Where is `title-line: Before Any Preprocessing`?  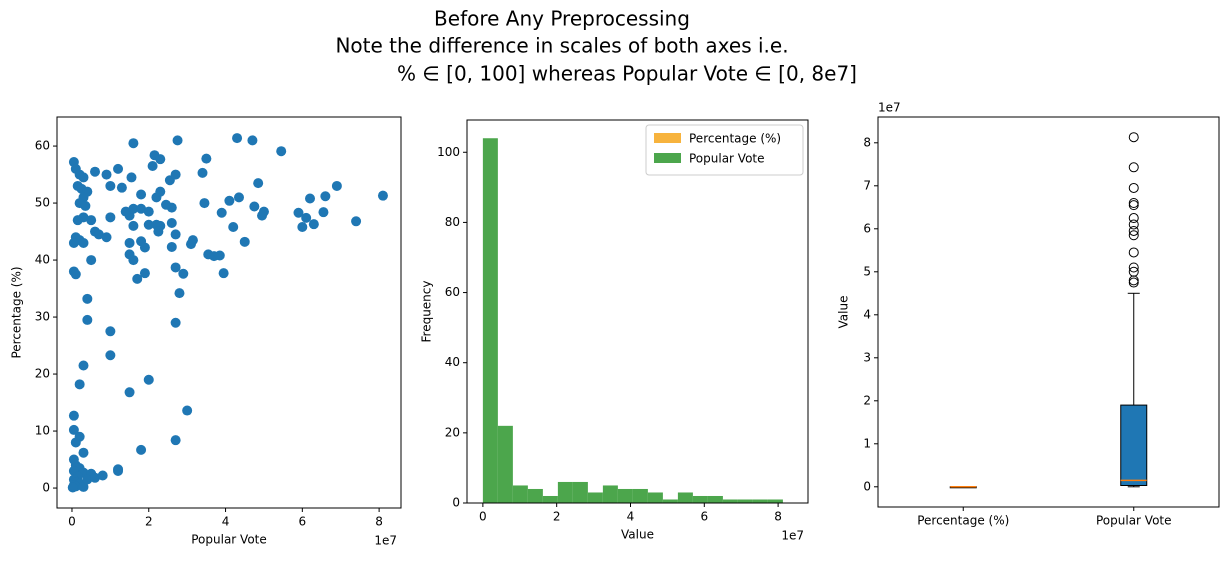
title-line: Before Any Preprocessing is located at coordinates (562, 19).